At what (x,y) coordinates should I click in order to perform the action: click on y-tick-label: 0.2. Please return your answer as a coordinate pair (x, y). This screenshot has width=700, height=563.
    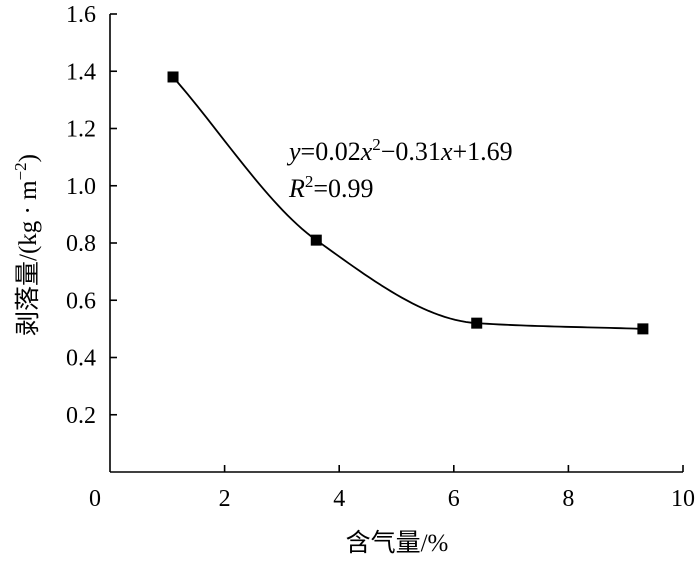
    Looking at the image, I should click on (81, 416).